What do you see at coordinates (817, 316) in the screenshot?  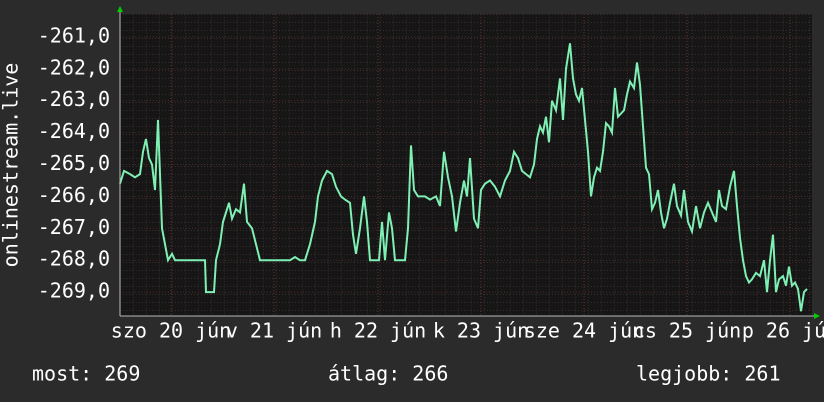 I see `x-arrow` at bounding box center [817, 316].